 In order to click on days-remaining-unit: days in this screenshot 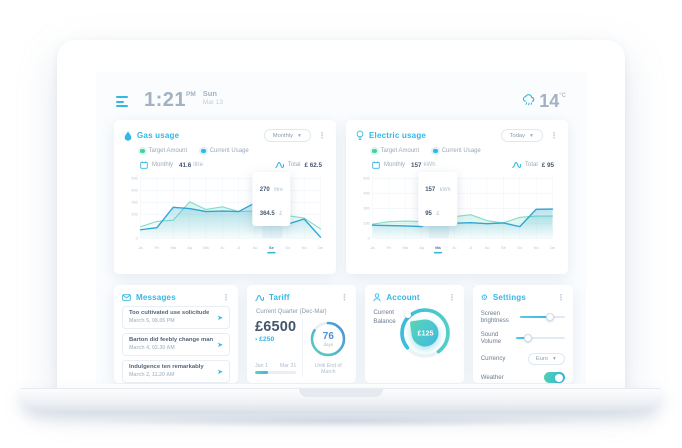, I will do `click(328, 344)`.